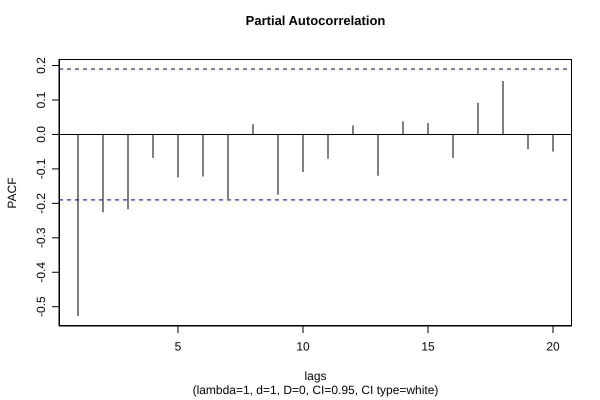 The height and width of the screenshot is (400, 600). What do you see at coordinates (12, 193) in the screenshot?
I see `y-axis-title: PACF` at bounding box center [12, 193].